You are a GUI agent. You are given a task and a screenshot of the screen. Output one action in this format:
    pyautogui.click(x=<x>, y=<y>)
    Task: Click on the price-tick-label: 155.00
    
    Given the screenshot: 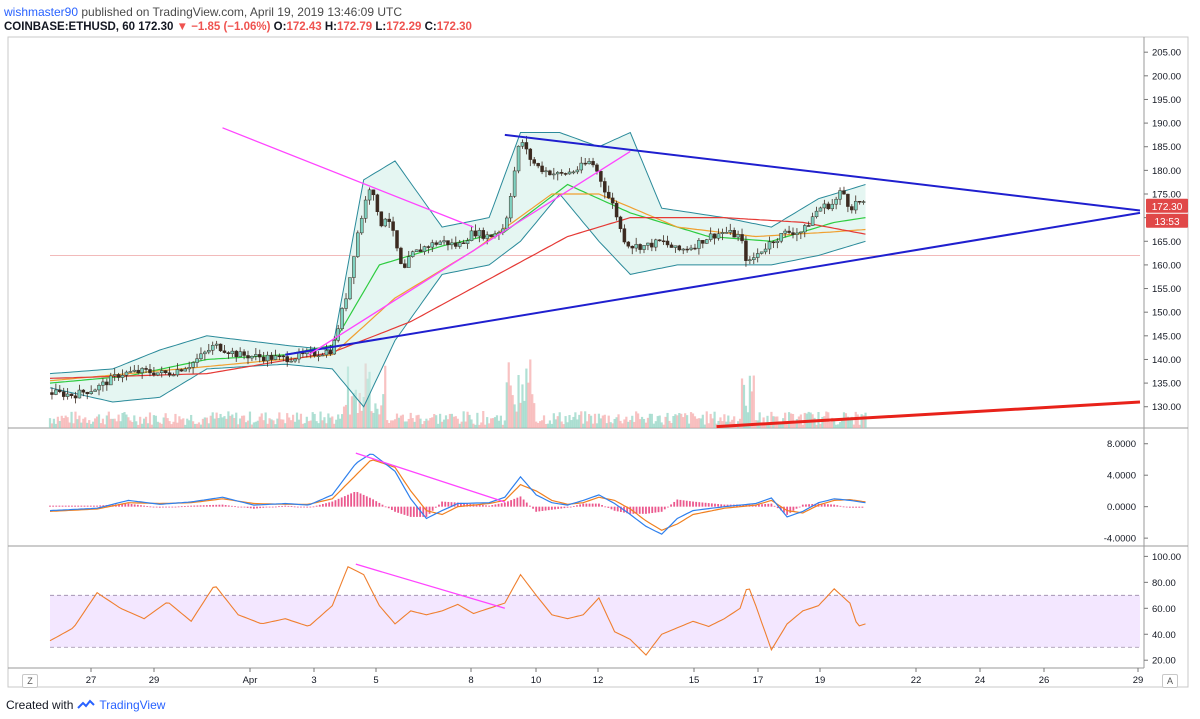 What is the action you would take?
    pyautogui.click(x=1166, y=289)
    